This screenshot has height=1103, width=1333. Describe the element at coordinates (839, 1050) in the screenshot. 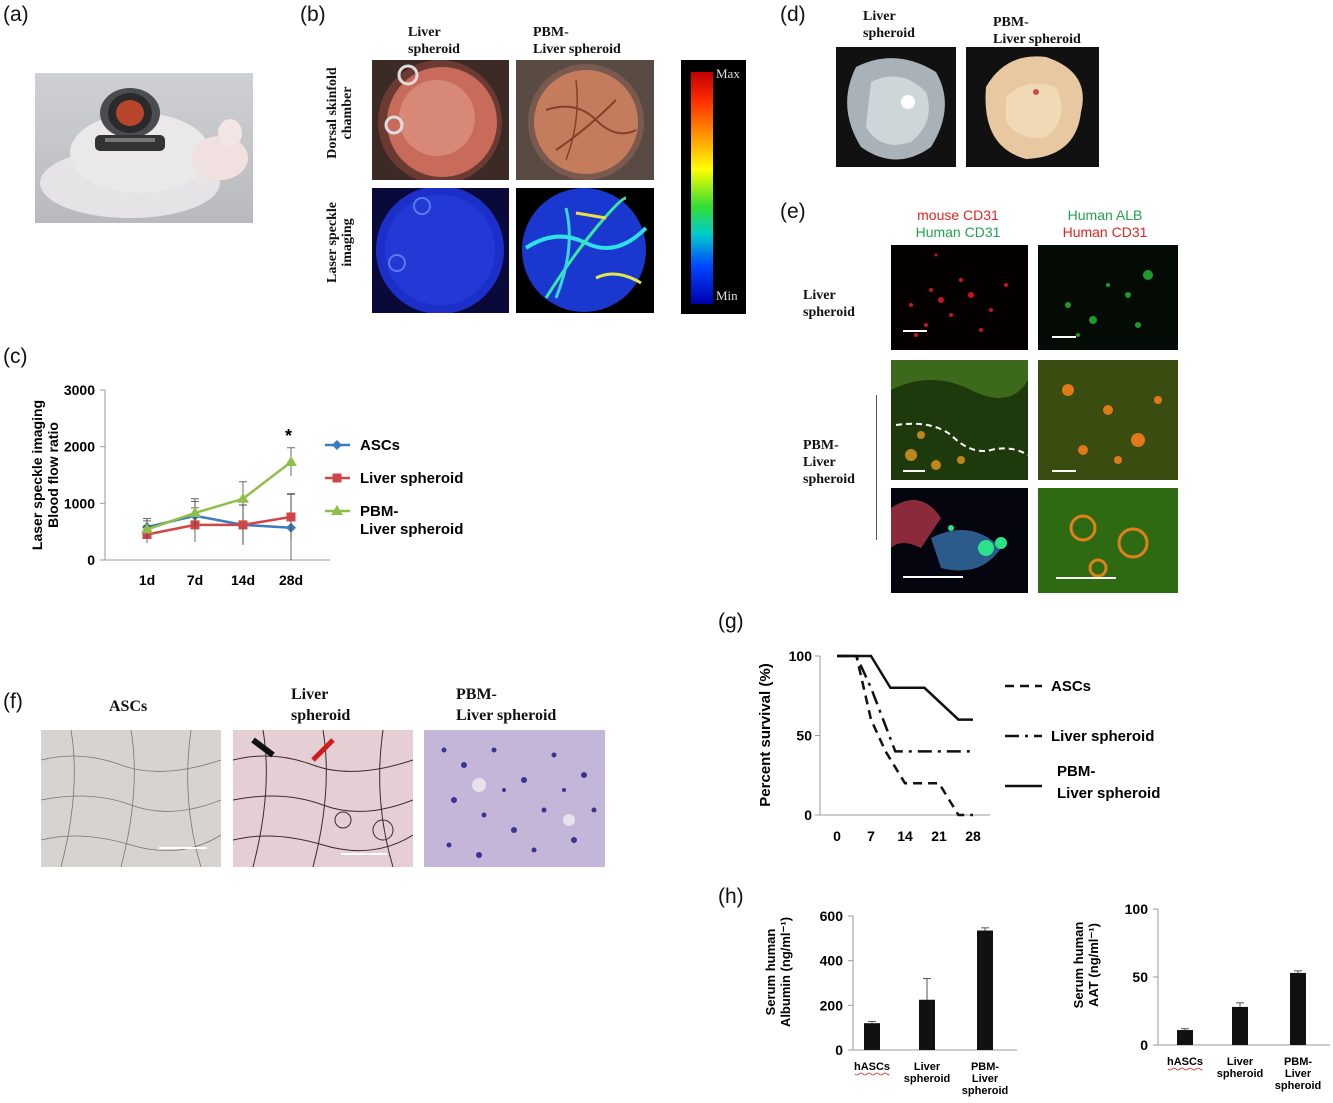

I see `h1-ytick-label: 0` at that location.